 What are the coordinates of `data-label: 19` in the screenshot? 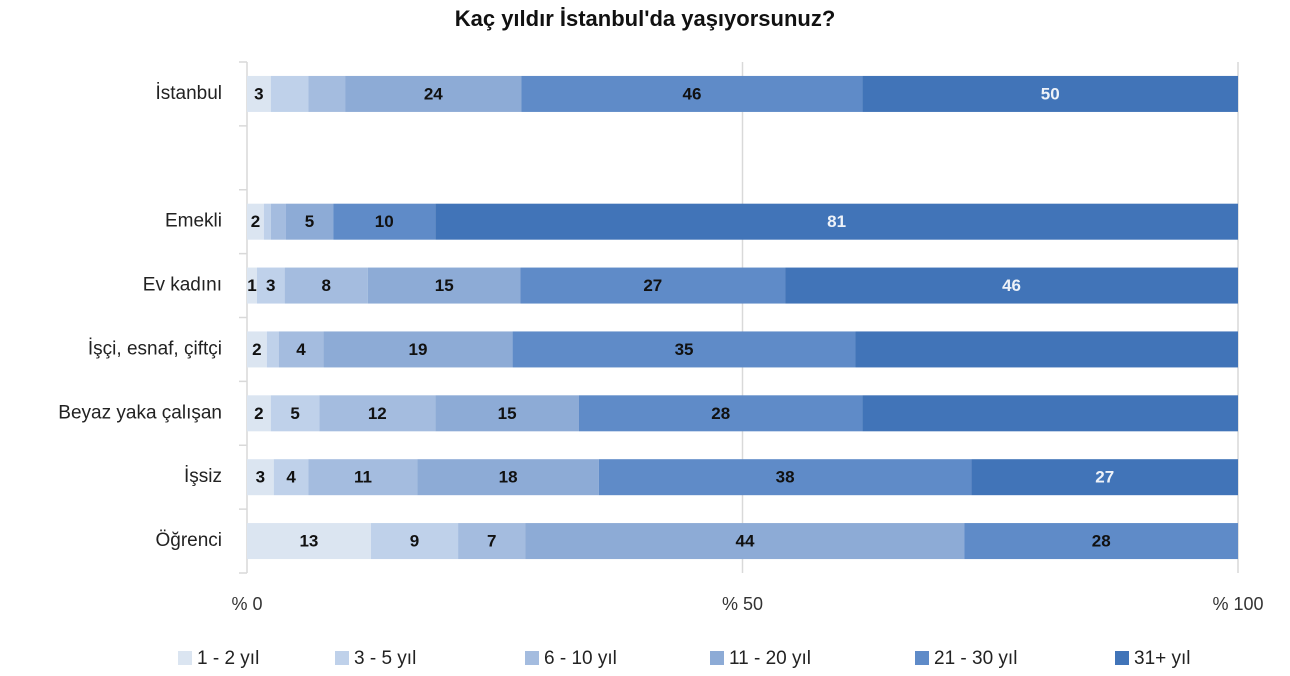 It's located at (417, 349).